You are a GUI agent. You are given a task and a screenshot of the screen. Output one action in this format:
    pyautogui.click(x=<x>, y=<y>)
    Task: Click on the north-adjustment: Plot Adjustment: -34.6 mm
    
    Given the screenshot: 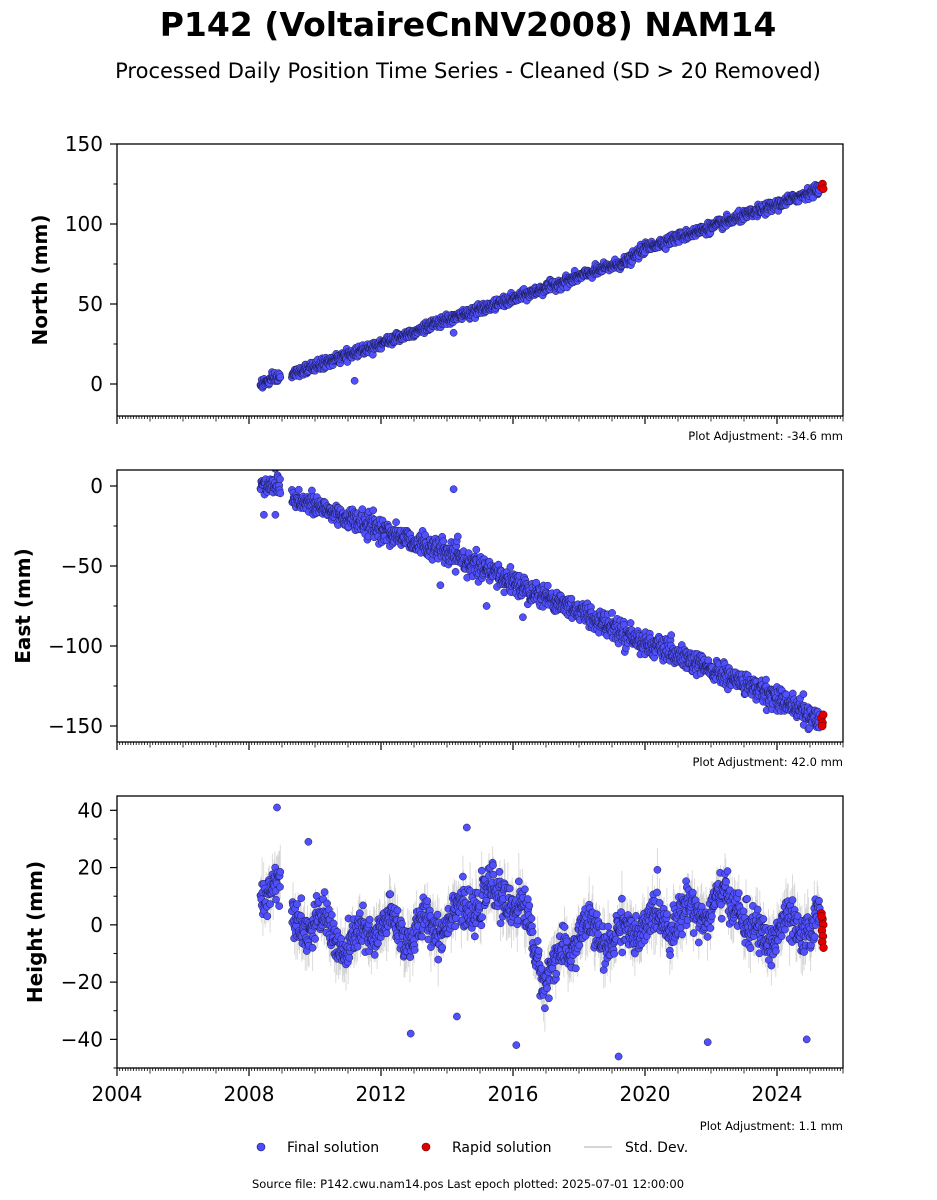 What is the action you would take?
    pyautogui.click(x=765, y=436)
    